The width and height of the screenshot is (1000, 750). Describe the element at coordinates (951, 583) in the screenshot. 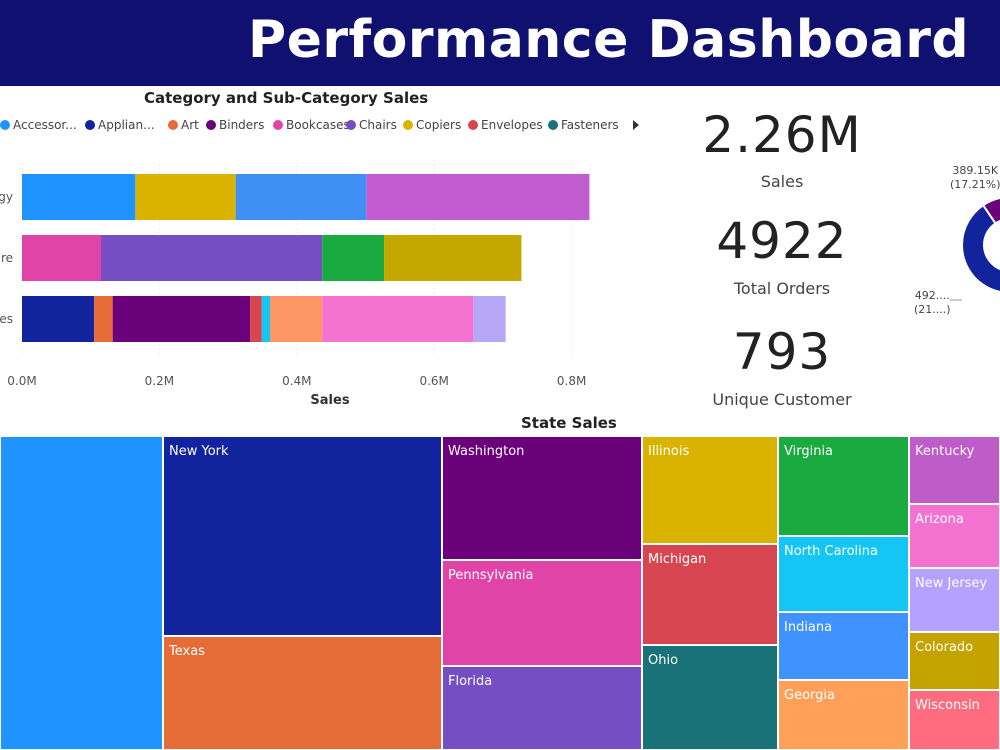

I see `treemap-tile-label: New Jersey` at that location.